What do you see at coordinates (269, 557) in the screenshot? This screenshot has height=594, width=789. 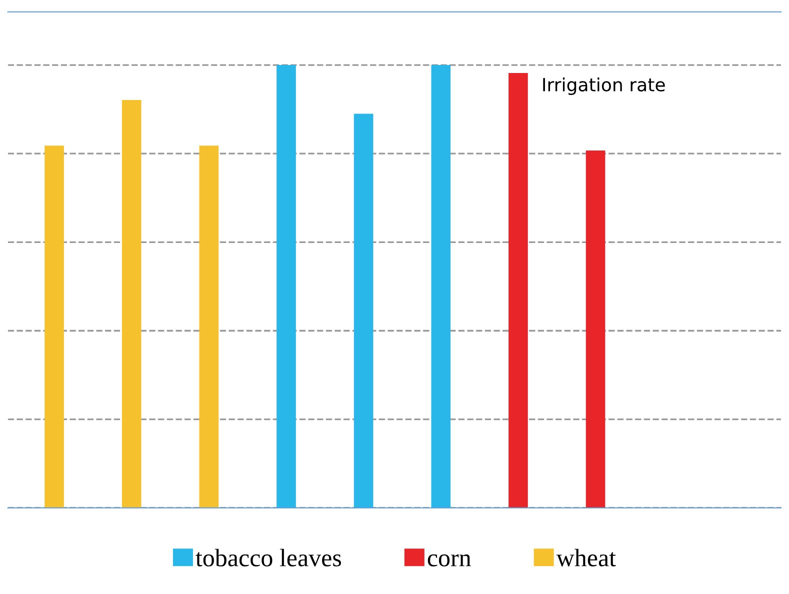 I see `legend-label: tobacco leaves` at bounding box center [269, 557].